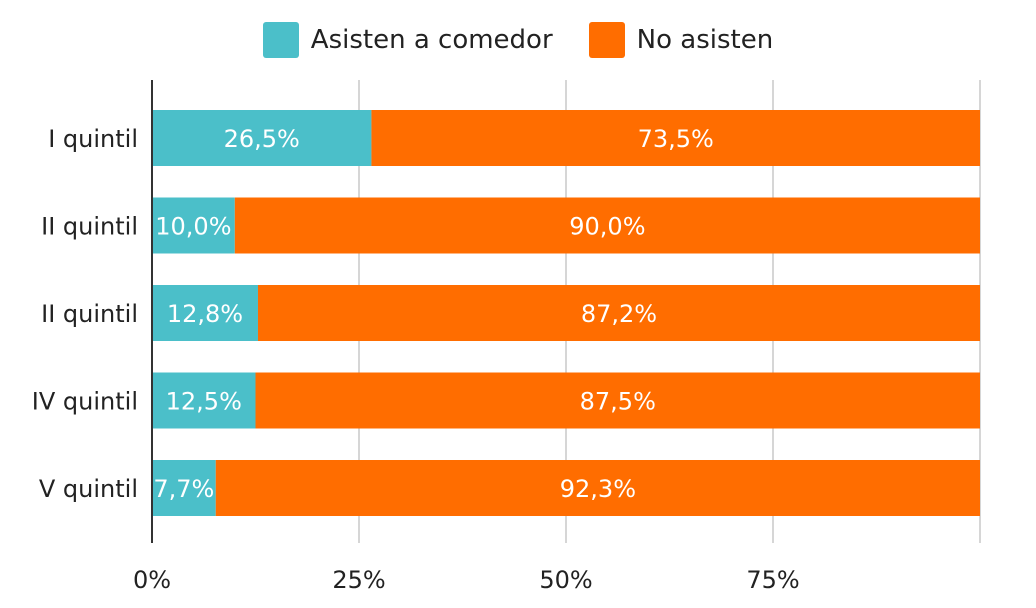  I want to click on data-label-asisten-3: 12,8%, so click(205, 314).